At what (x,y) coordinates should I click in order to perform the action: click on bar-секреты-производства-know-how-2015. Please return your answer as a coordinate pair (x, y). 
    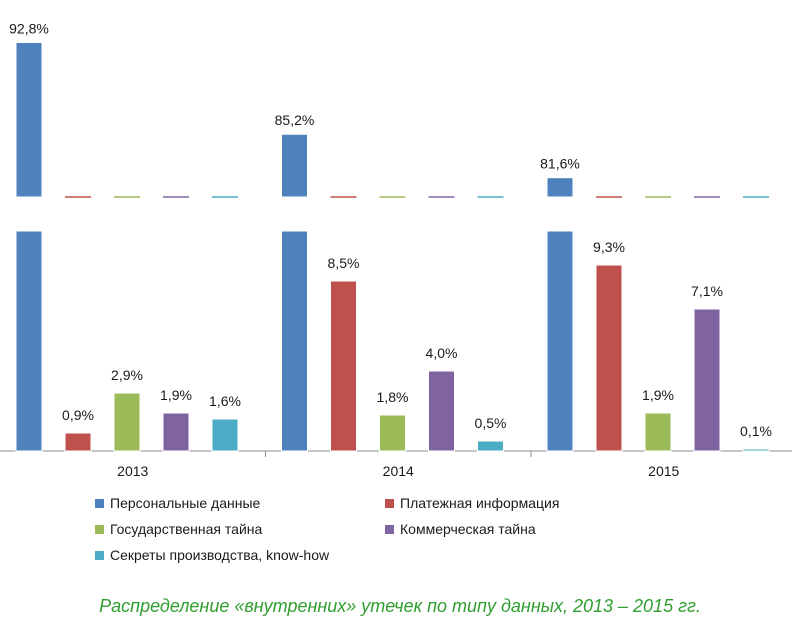
    Looking at the image, I should click on (756, 450).